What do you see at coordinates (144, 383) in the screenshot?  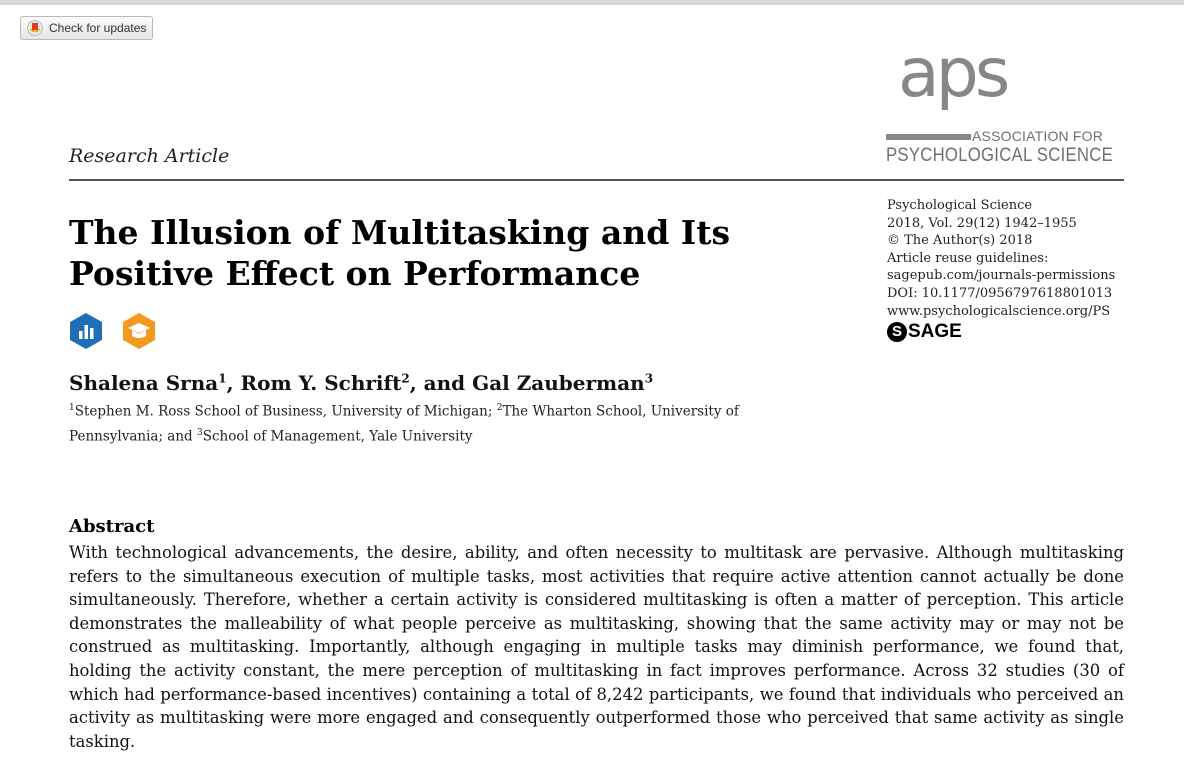 I see `author-name: Shalena Srna` at bounding box center [144, 383].